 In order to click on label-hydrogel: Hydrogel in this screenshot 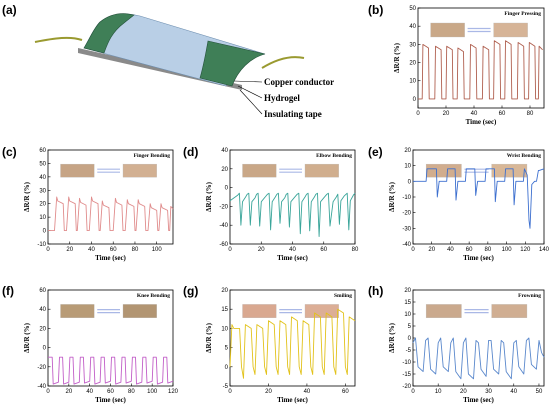, I will do `click(282, 98)`.